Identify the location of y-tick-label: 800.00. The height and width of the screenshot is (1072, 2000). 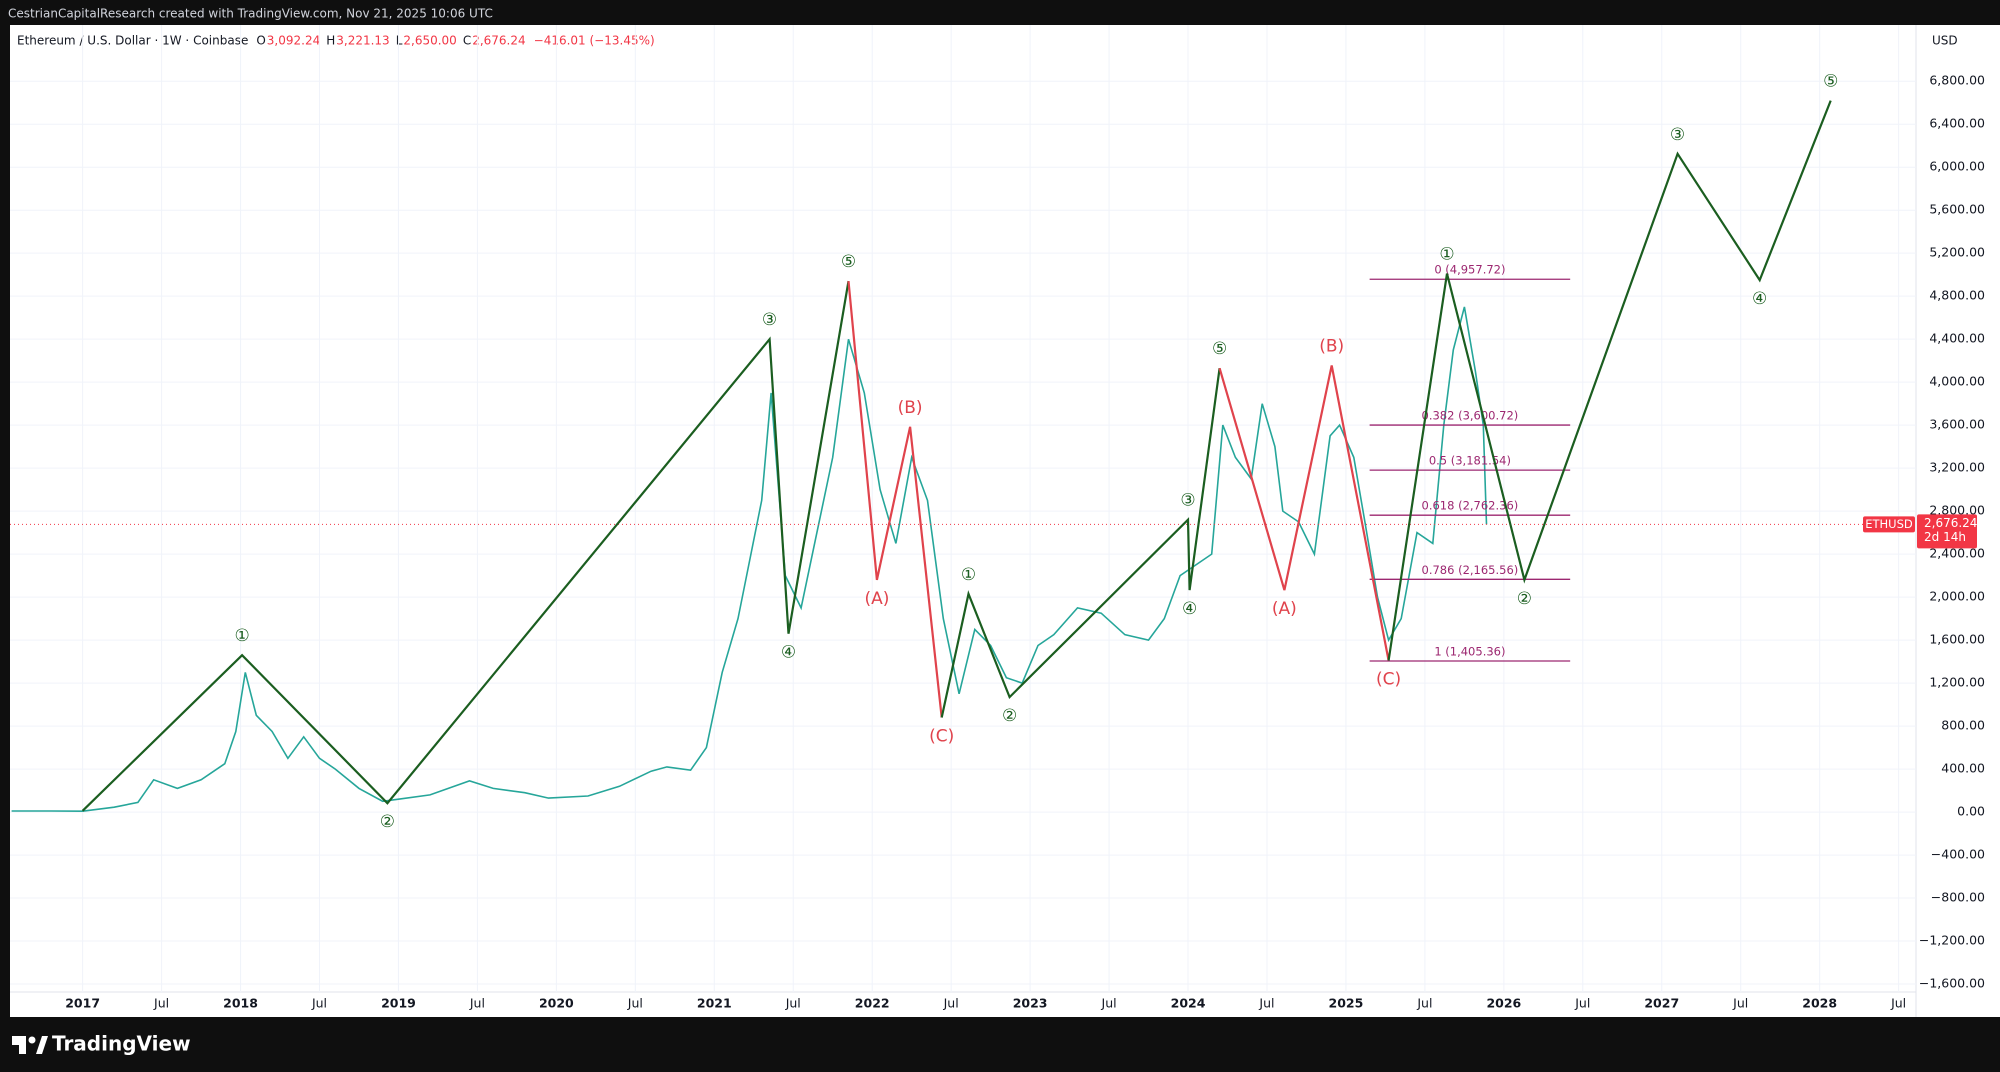
(1963, 725).